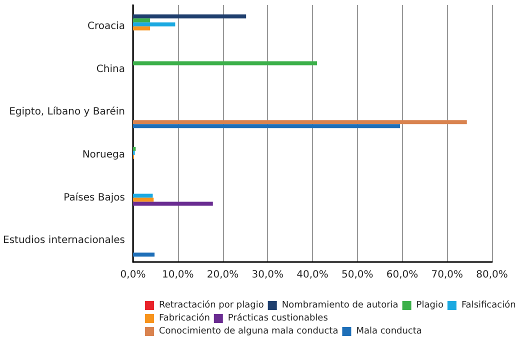 The width and height of the screenshot is (527, 345). I want to click on x-tick-label: 60,0%, so click(402, 275).